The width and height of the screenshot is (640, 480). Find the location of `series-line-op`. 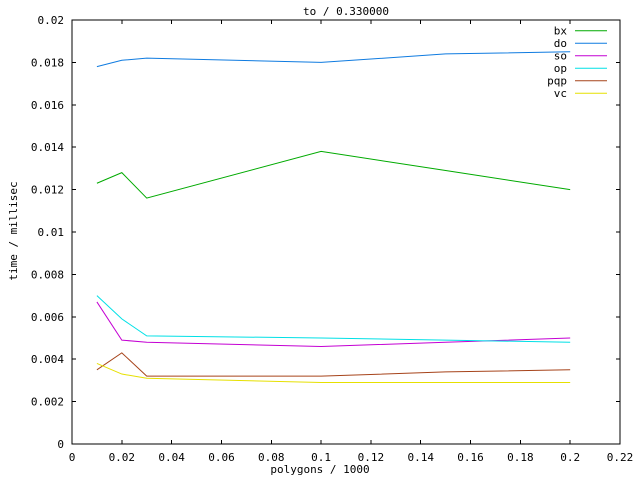

series-line-op is located at coordinates (333, 319).